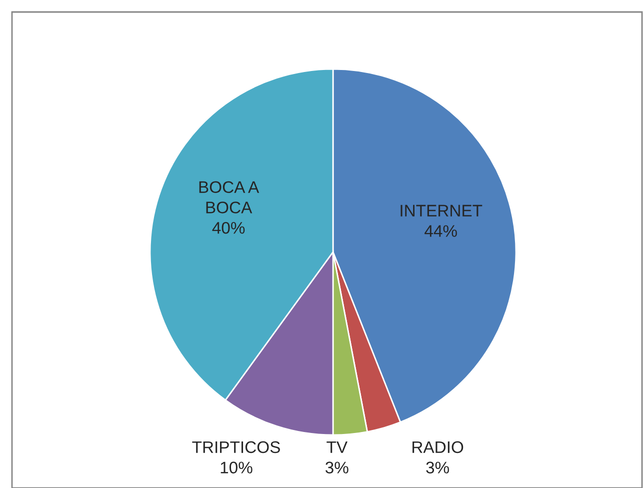 Image resolution: width=643 pixels, height=488 pixels. I want to click on slice-label: TV, so click(337, 447).